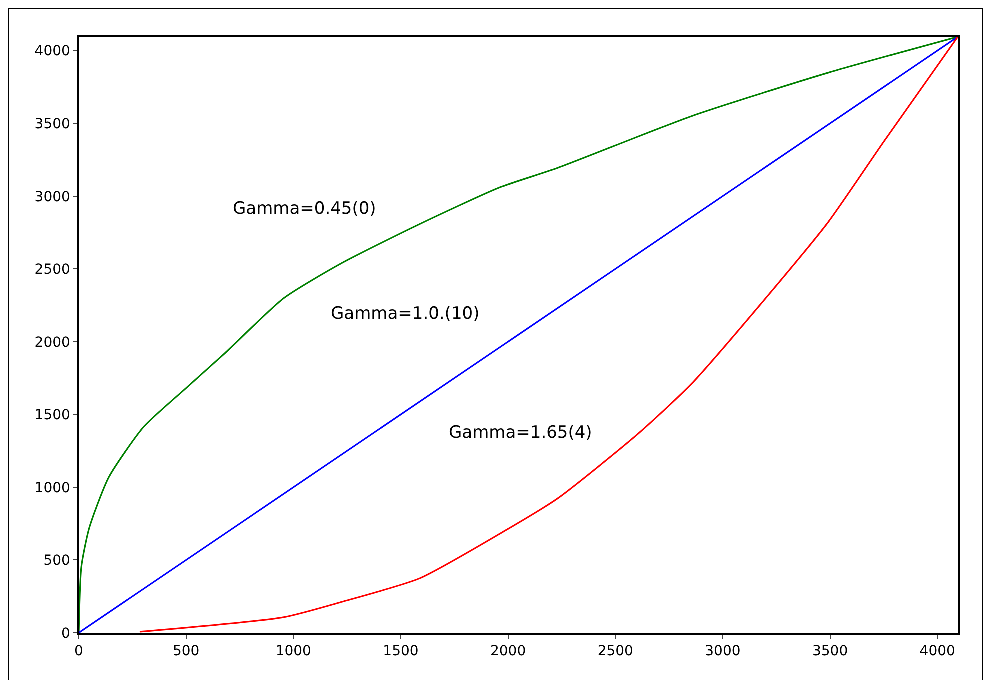 The height and width of the screenshot is (682, 985). What do you see at coordinates (52, 197) in the screenshot?
I see `y-tick-label: 3000` at bounding box center [52, 197].